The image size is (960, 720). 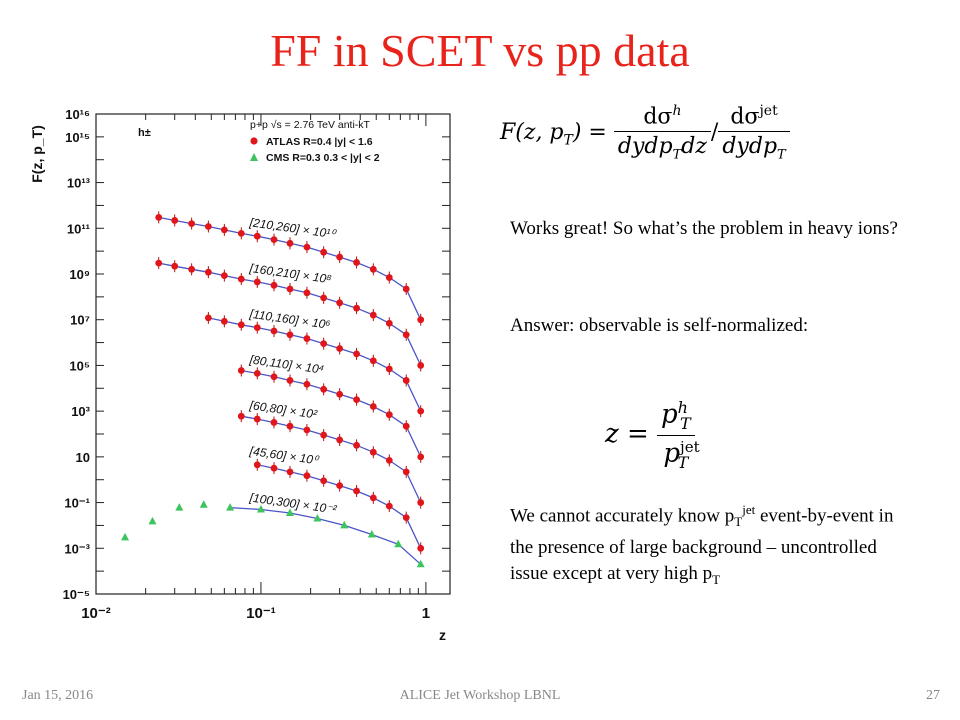 I want to click on x-axis-label: z, so click(x=442, y=635).